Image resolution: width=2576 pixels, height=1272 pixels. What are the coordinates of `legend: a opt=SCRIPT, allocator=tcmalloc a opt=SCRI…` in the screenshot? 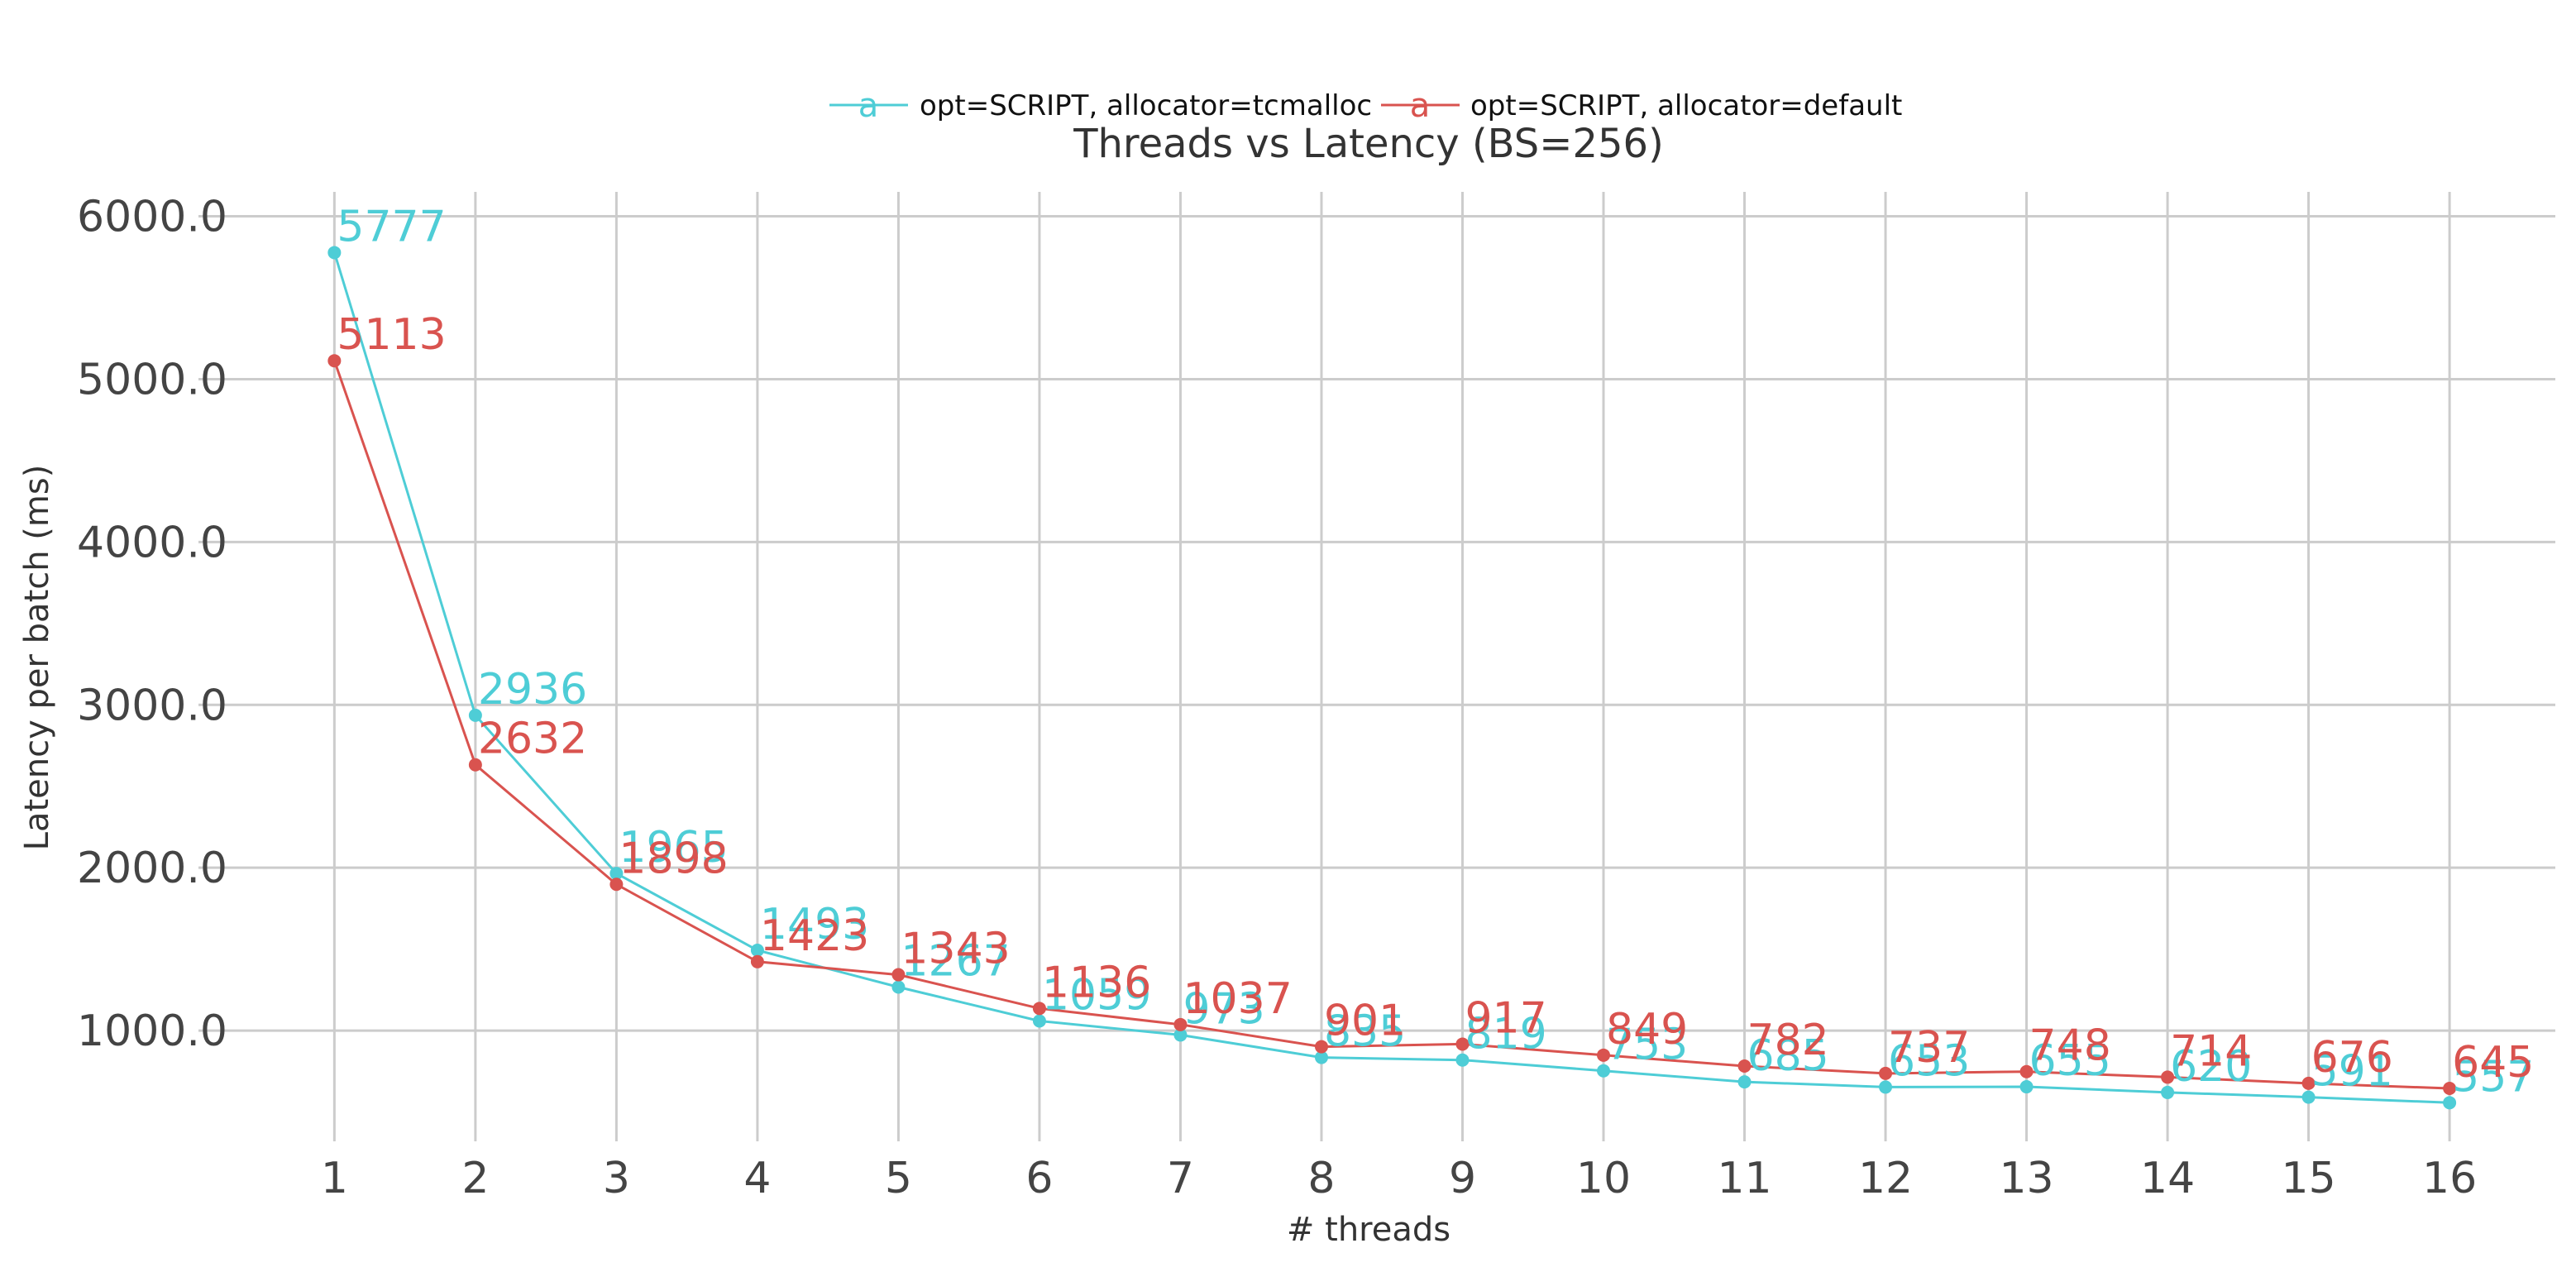 It's located at (1365, 106).